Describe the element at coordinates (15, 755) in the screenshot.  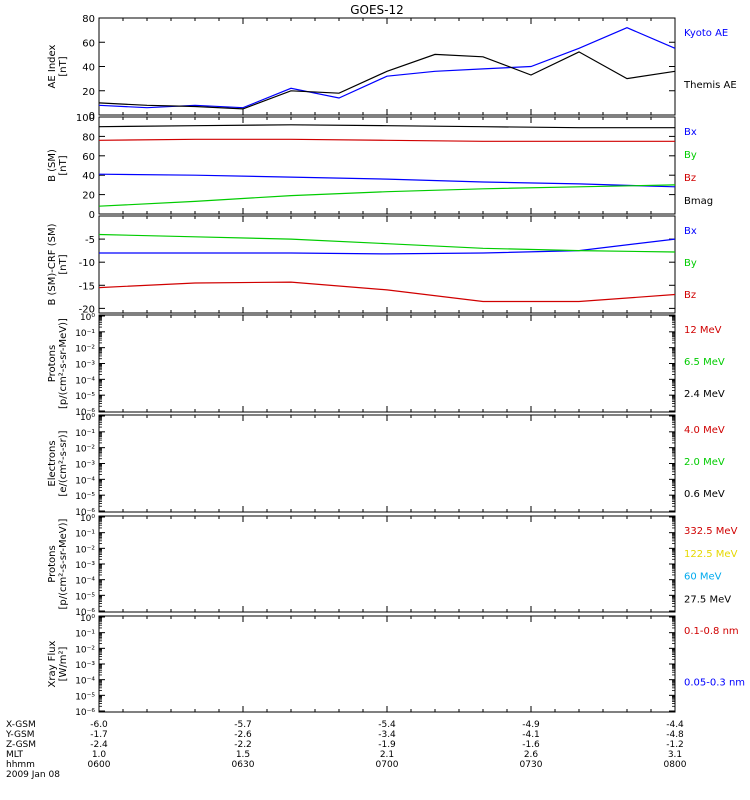
I see `x-row-label: MLT` at that location.